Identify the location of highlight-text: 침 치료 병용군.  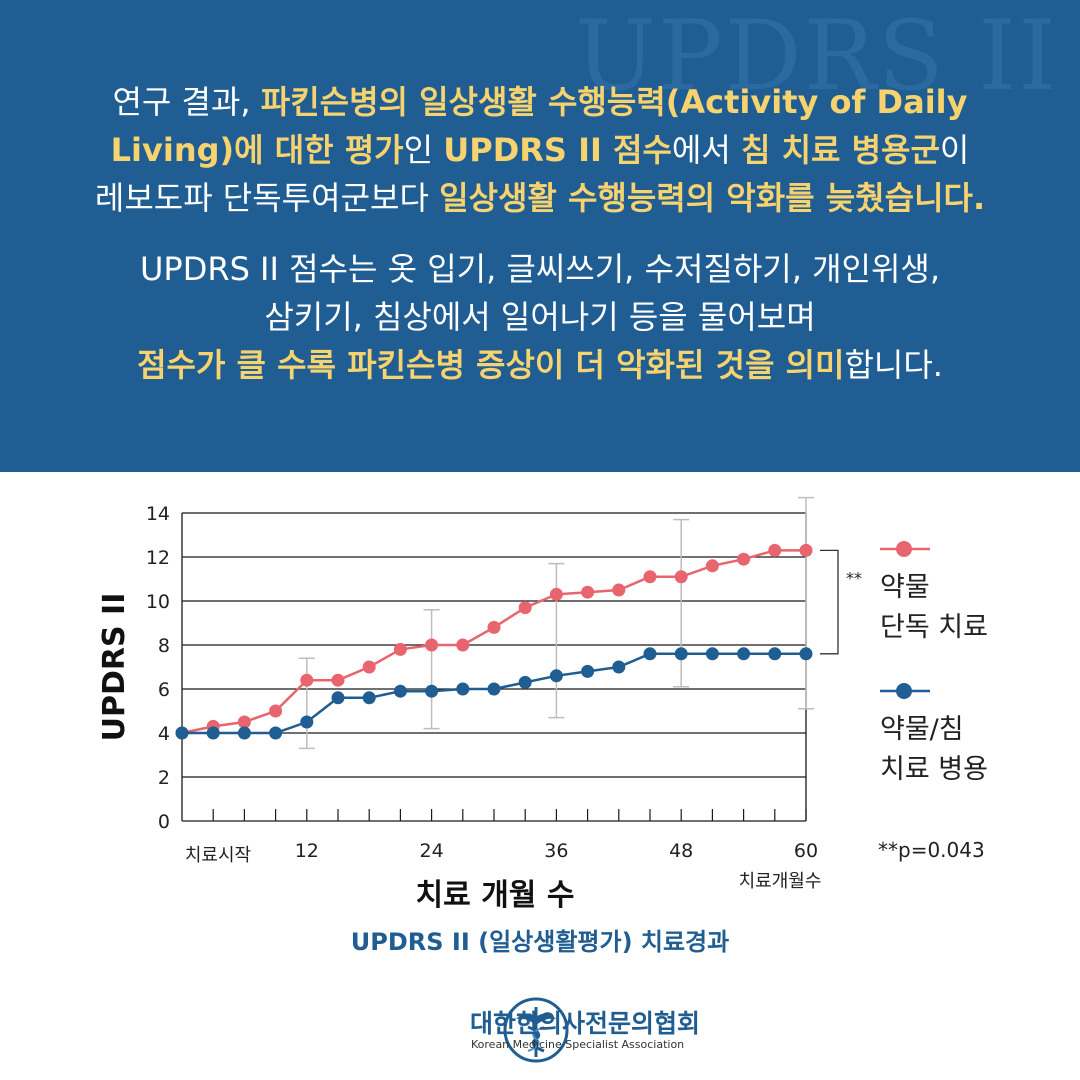
(840, 150).